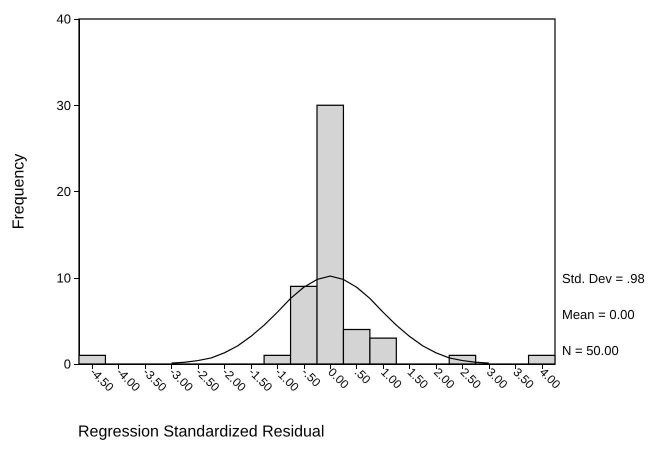 This screenshot has height=468, width=672. What do you see at coordinates (590, 350) in the screenshot?
I see `text: N = 50.00` at bounding box center [590, 350].